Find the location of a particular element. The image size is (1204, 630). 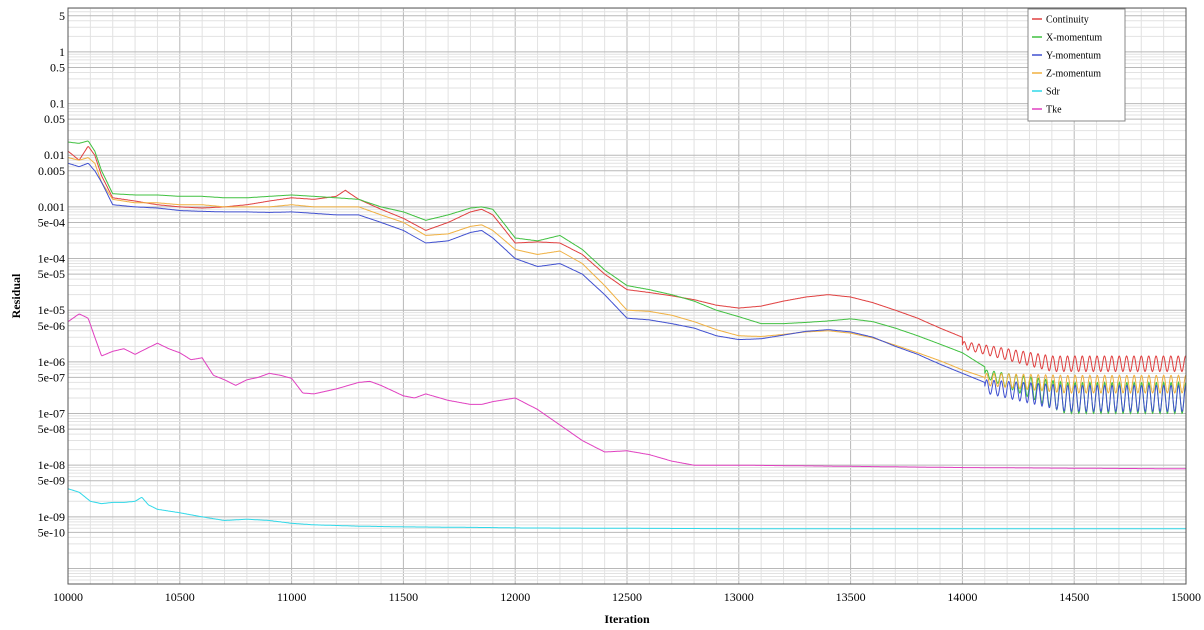

y-tick-label: 1e-09 is located at coordinates (51, 517).